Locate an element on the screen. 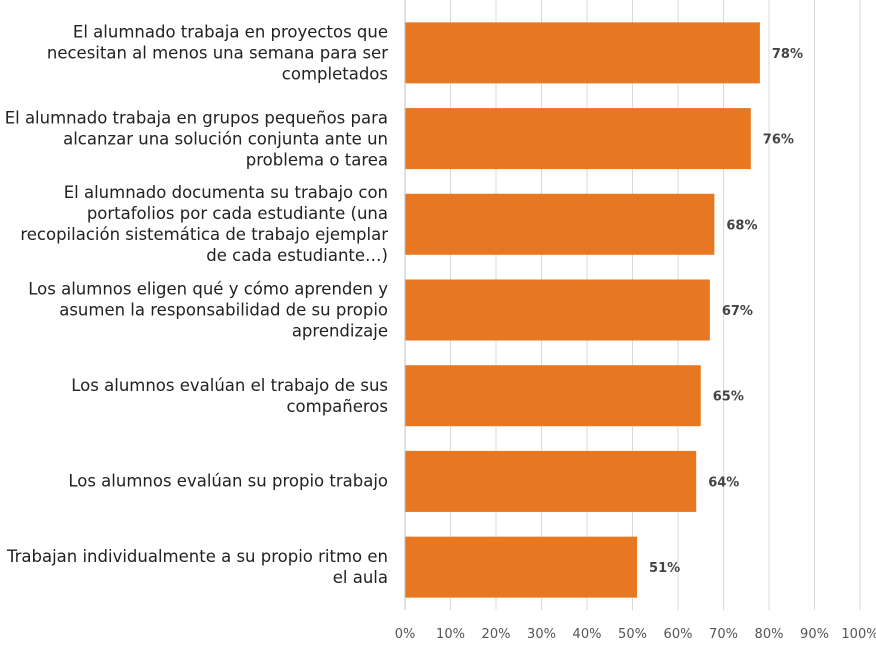  x-tick-label: 90% is located at coordinates (814, 634).